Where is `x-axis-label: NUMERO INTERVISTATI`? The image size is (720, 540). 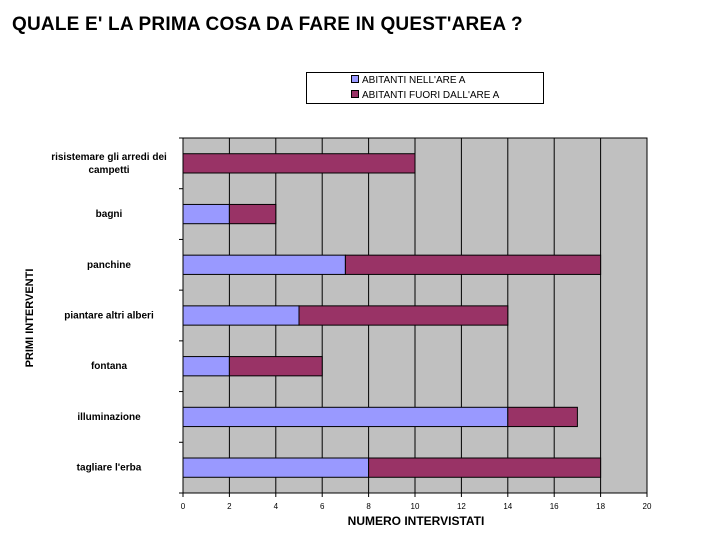
x-axis-label: NUMERO INTERVISTATI is located at coordinates (416, 521).